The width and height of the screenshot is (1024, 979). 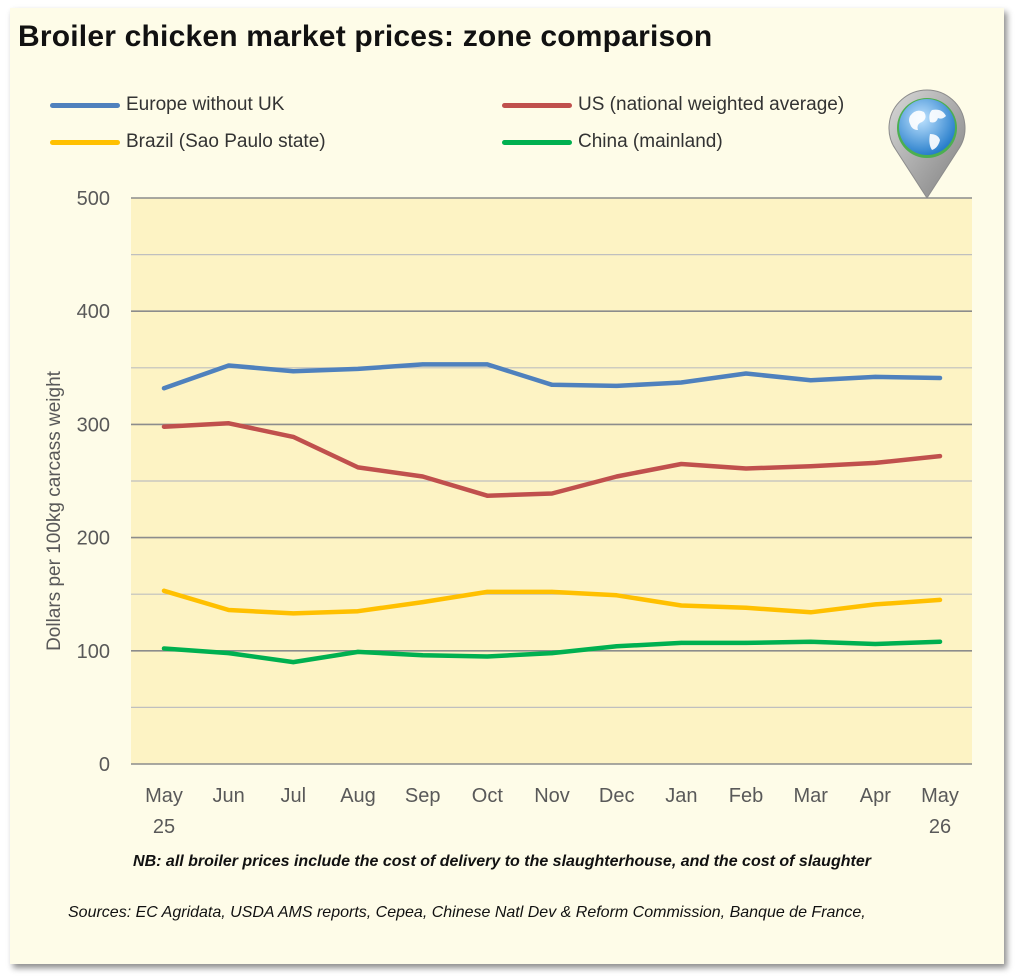 I want to click on x-tick-label: Mar, so click(x=810, y=796).